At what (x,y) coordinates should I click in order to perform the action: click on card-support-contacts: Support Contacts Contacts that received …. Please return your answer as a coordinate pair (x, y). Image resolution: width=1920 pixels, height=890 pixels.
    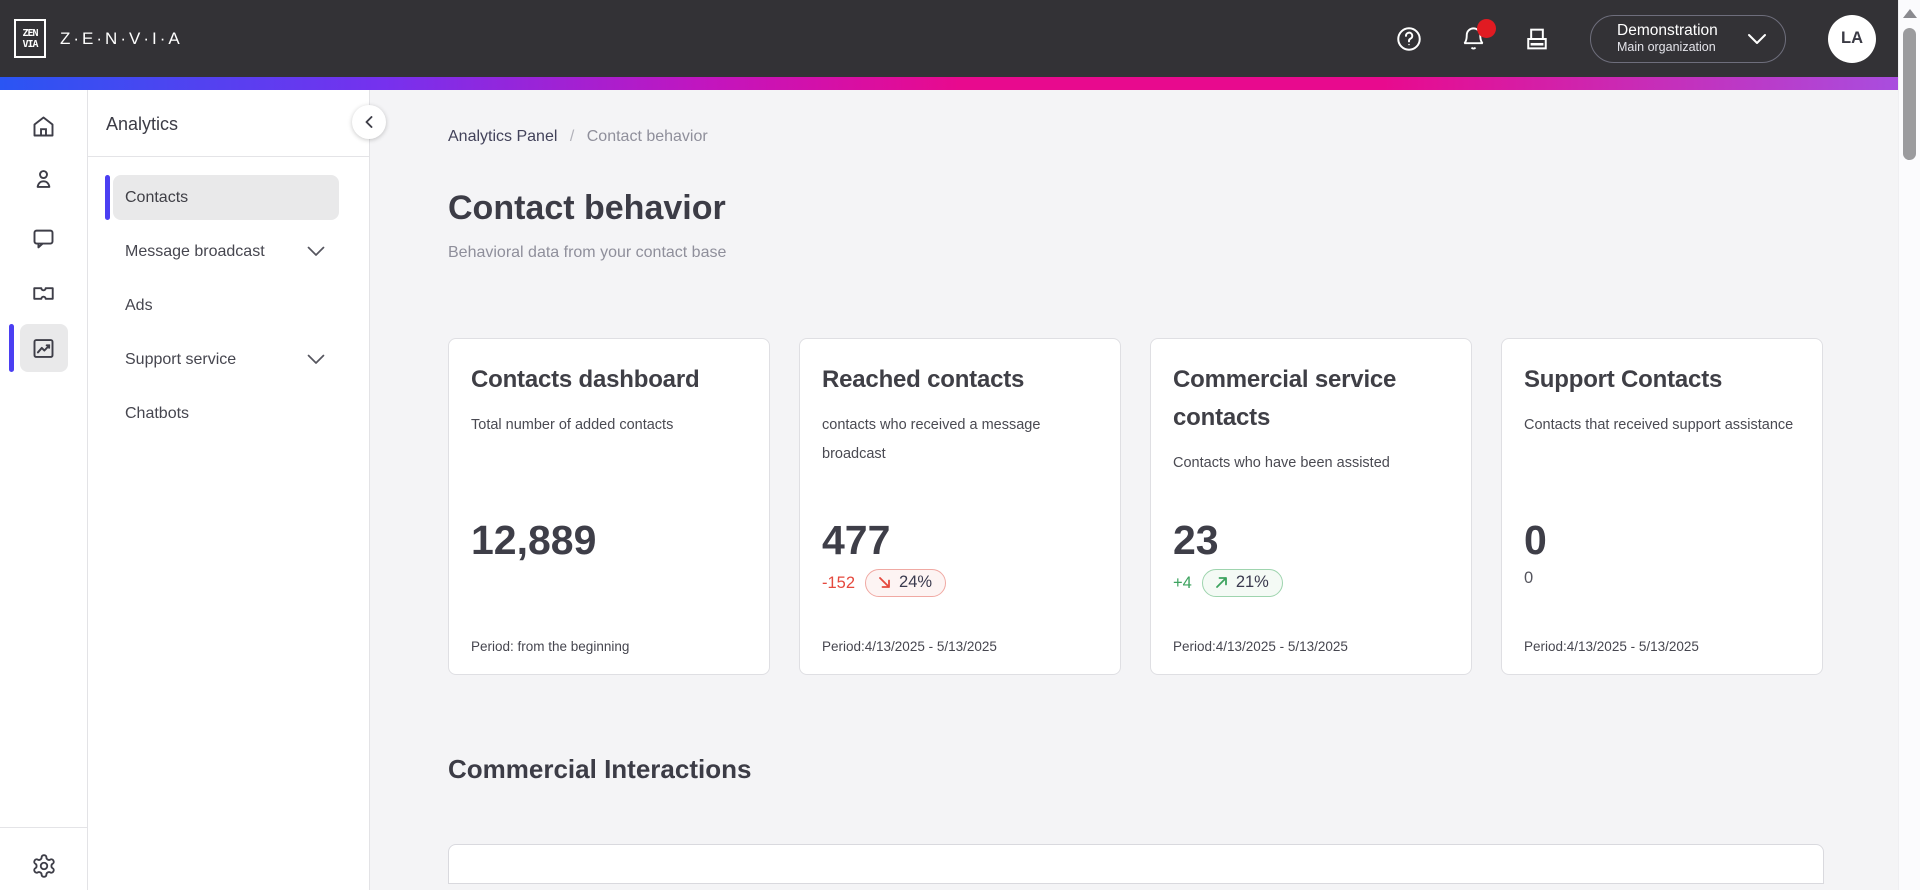
    Looking at the image, I should click on (1662, 506).